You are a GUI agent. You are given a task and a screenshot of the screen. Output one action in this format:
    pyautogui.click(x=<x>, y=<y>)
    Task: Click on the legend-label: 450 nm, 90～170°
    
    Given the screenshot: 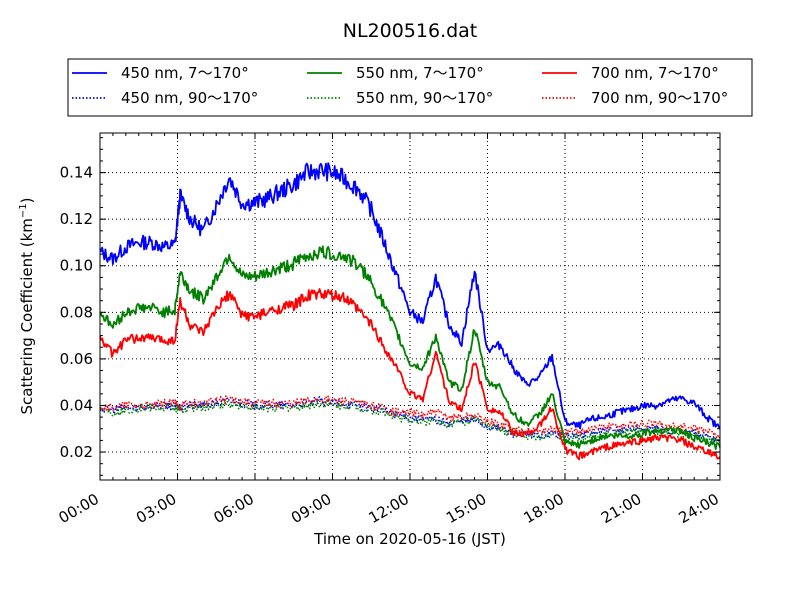 What is the action you would take?
    pyautogui.click(x=189, y=98)
    